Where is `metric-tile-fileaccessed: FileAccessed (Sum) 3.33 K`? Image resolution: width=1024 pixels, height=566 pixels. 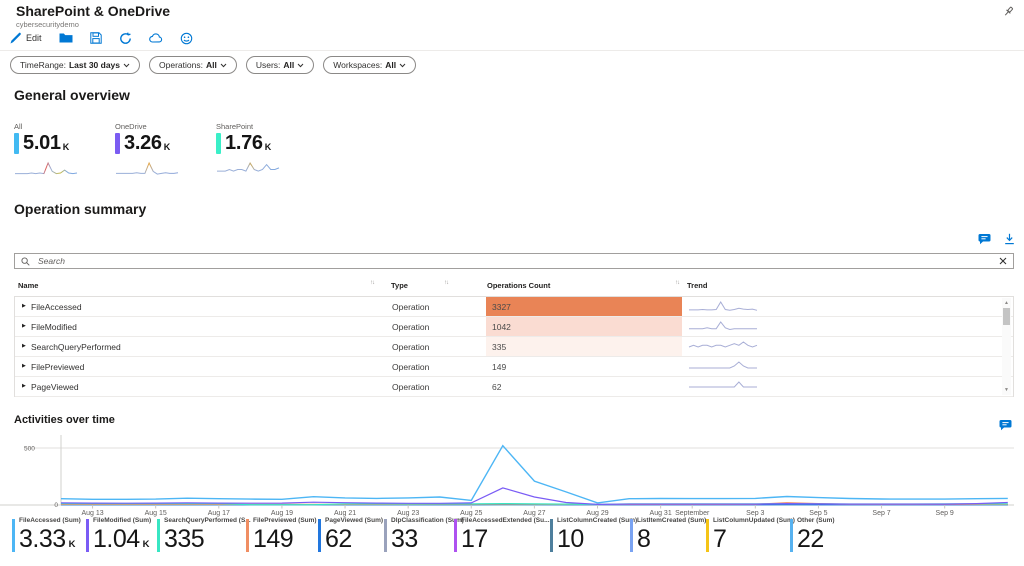
metric-tile-fileaccessed: FileAccessed (Sum) 3.33 K is located at coordinates (46, 537).